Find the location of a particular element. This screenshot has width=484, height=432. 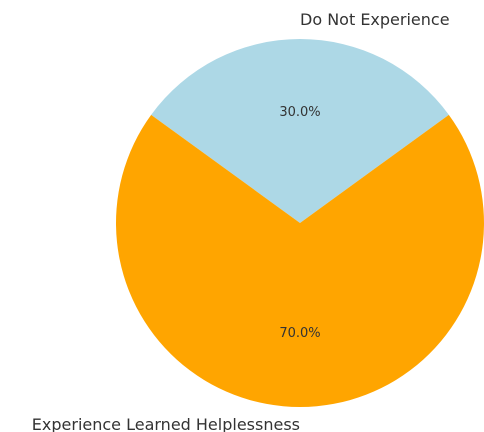

pie-slice-1-category-label: Do Not Experience is located at coordinates (375, 19).